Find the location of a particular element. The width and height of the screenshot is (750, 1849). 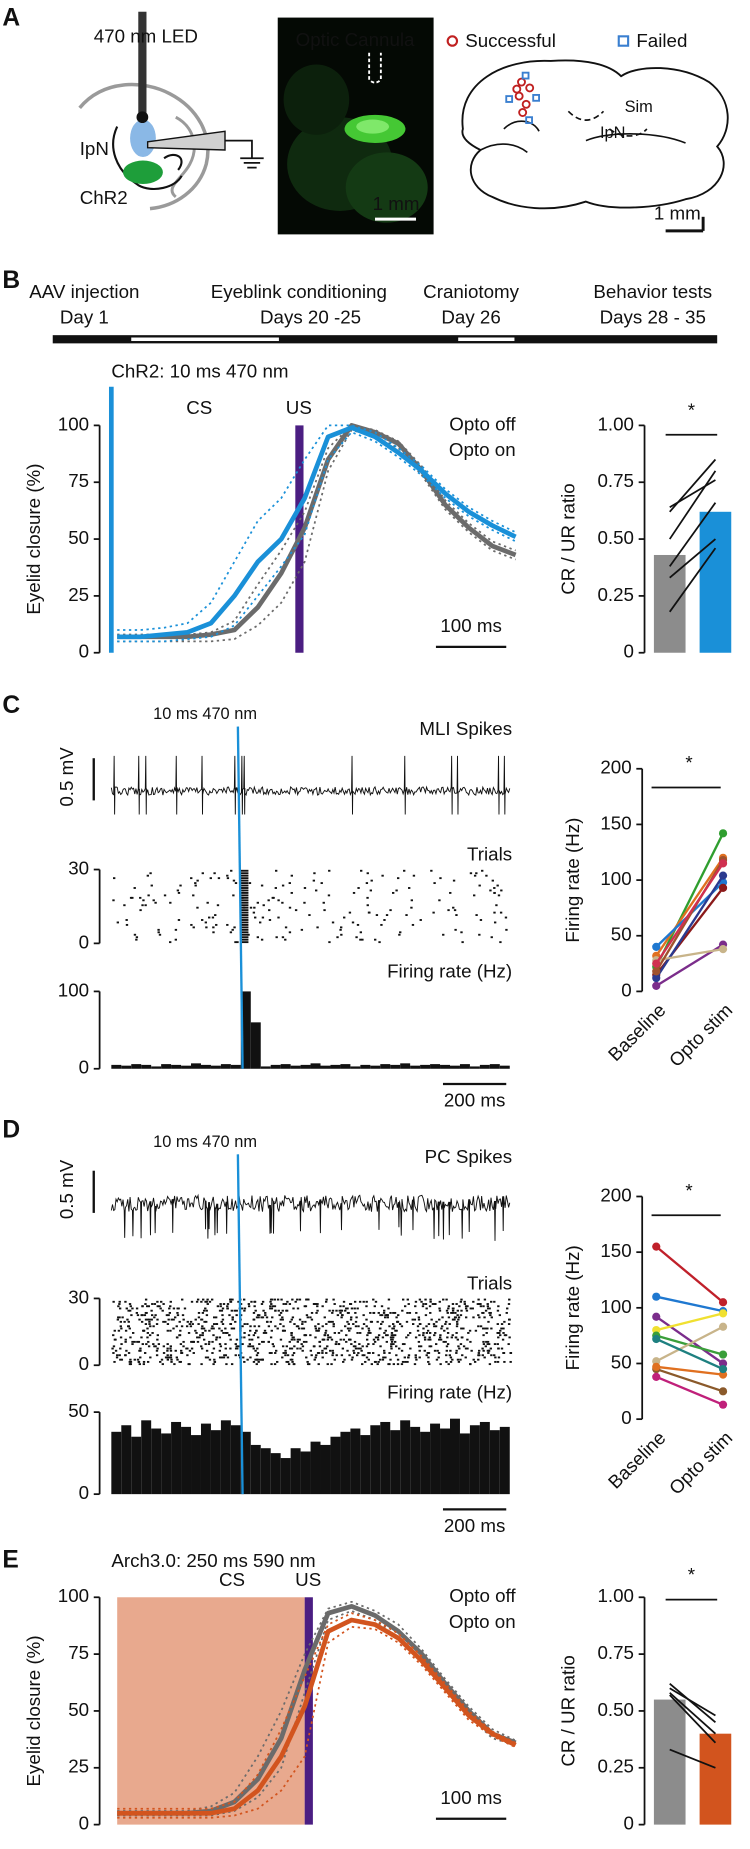

y-axis-label: Eyelid closure (%) is located at coordinates (33, 1710).